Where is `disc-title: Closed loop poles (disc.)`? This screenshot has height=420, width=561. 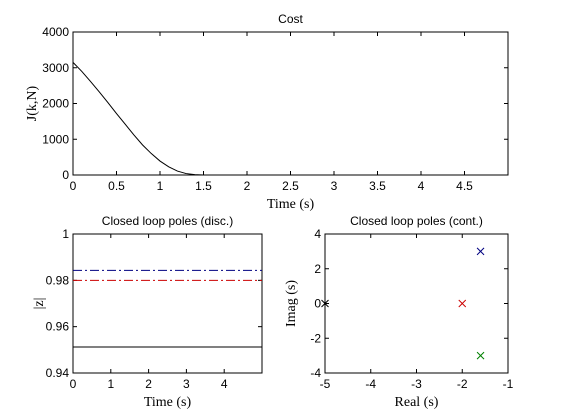
disc-title: Closed loop poles (disc.) is located at coordinates (167, 221).